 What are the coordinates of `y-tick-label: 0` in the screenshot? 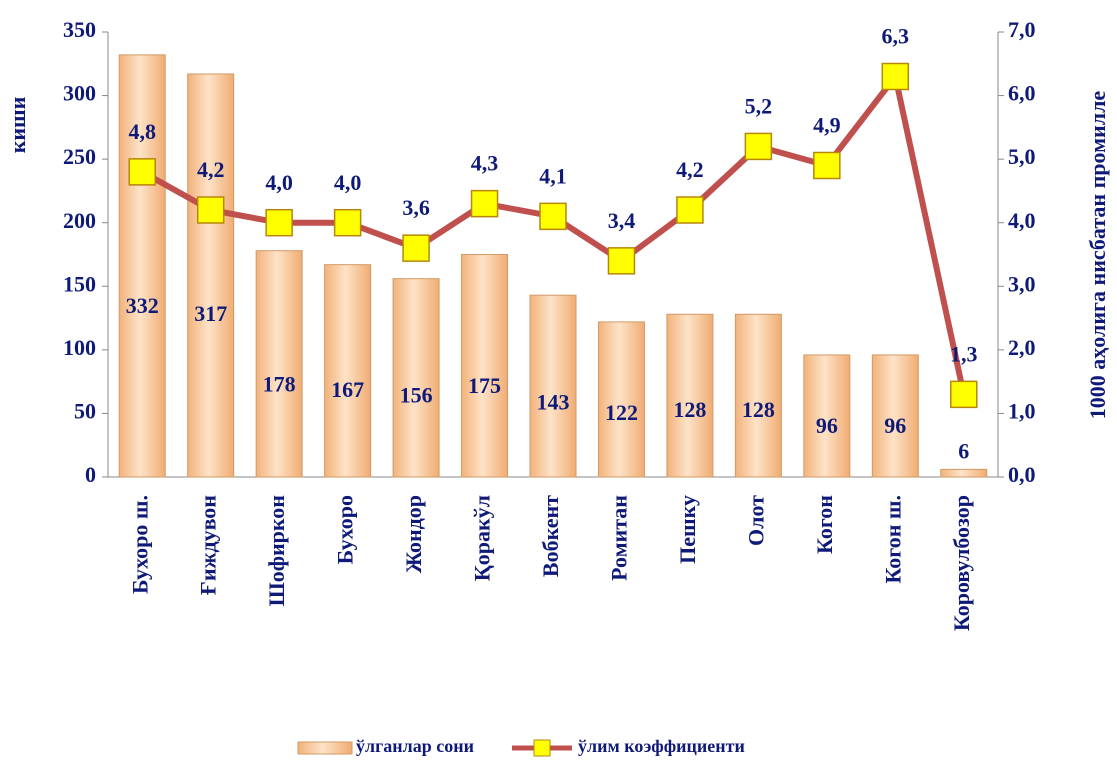 It's located at (90, 474).